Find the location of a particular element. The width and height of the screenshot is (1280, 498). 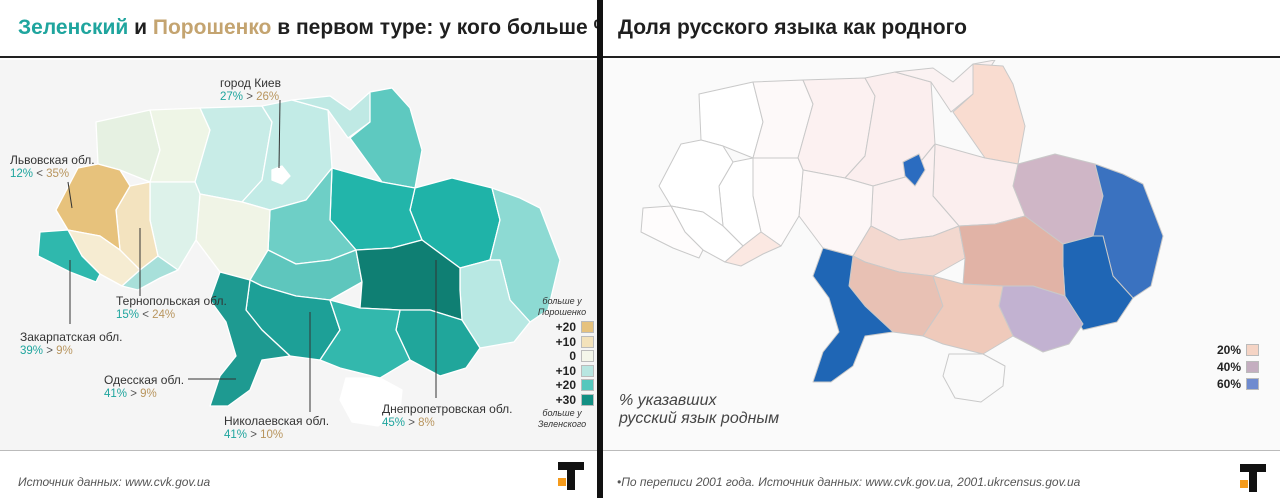

label-mykolaiv-sign: > is located at coordinates (254, 435).